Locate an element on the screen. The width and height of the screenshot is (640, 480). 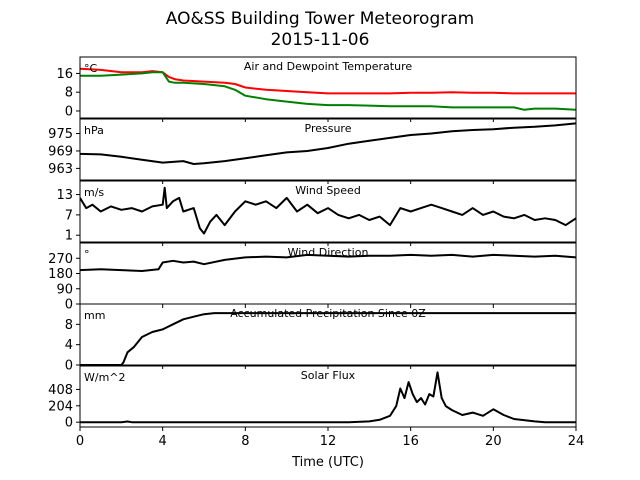
x-axis: 0 4 8 12 16 20 24 is located at coordinates (330, 441).